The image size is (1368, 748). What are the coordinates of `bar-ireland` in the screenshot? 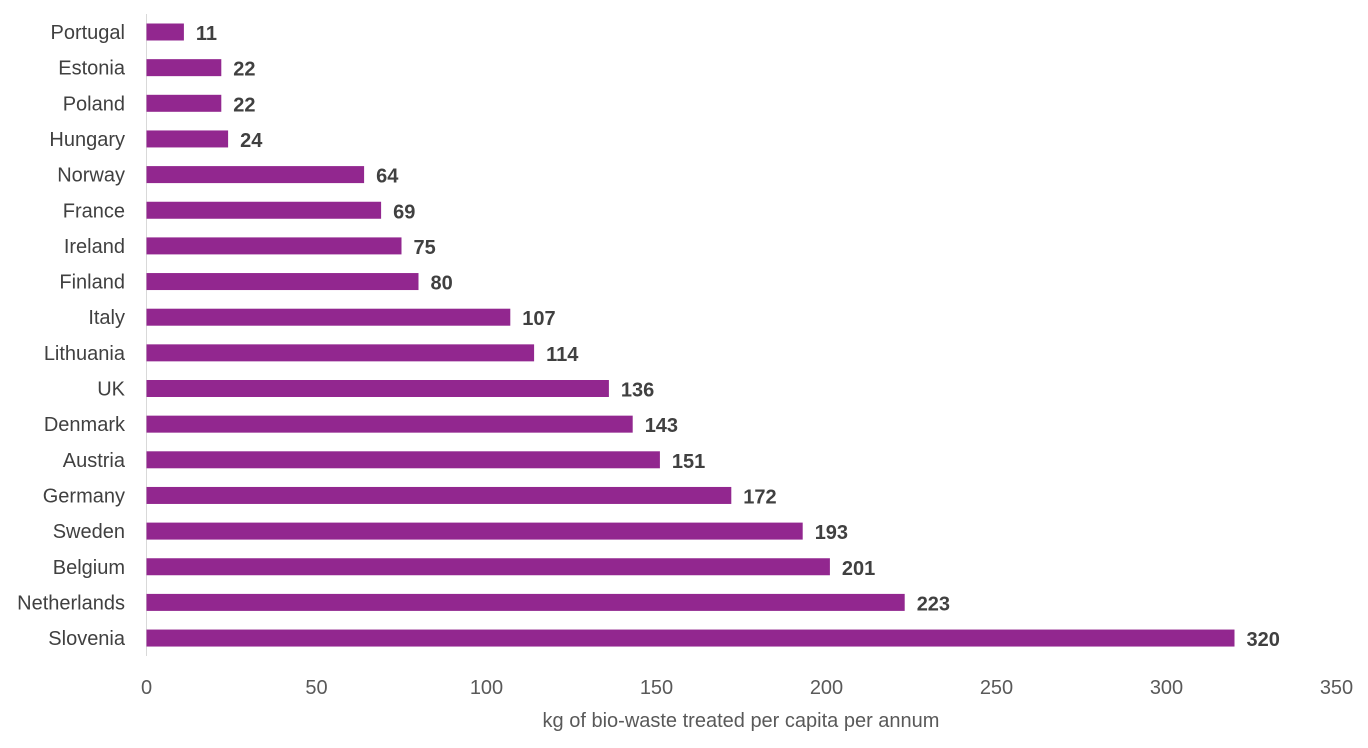 It's located at (274, 246).